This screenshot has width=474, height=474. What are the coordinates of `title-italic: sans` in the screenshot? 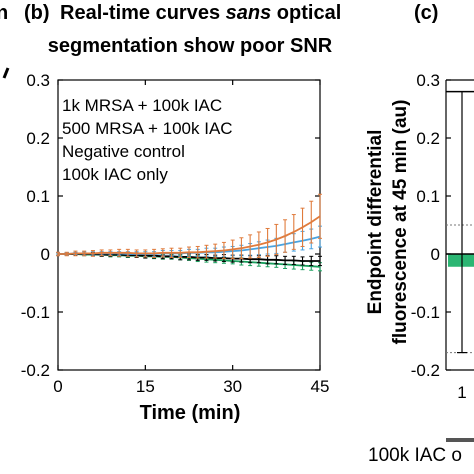 It's located at (249, 13).